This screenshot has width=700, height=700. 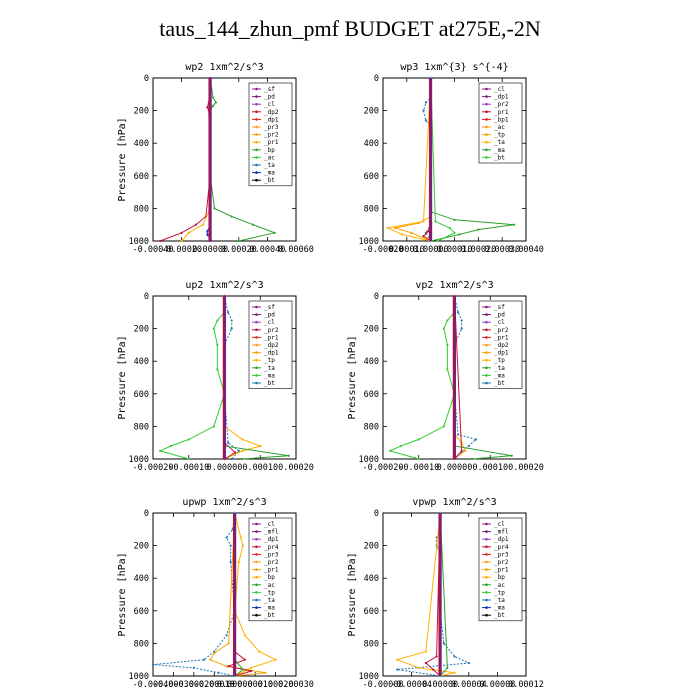 I want to click on y-tick-label: 0, so click(x=376, y=79).